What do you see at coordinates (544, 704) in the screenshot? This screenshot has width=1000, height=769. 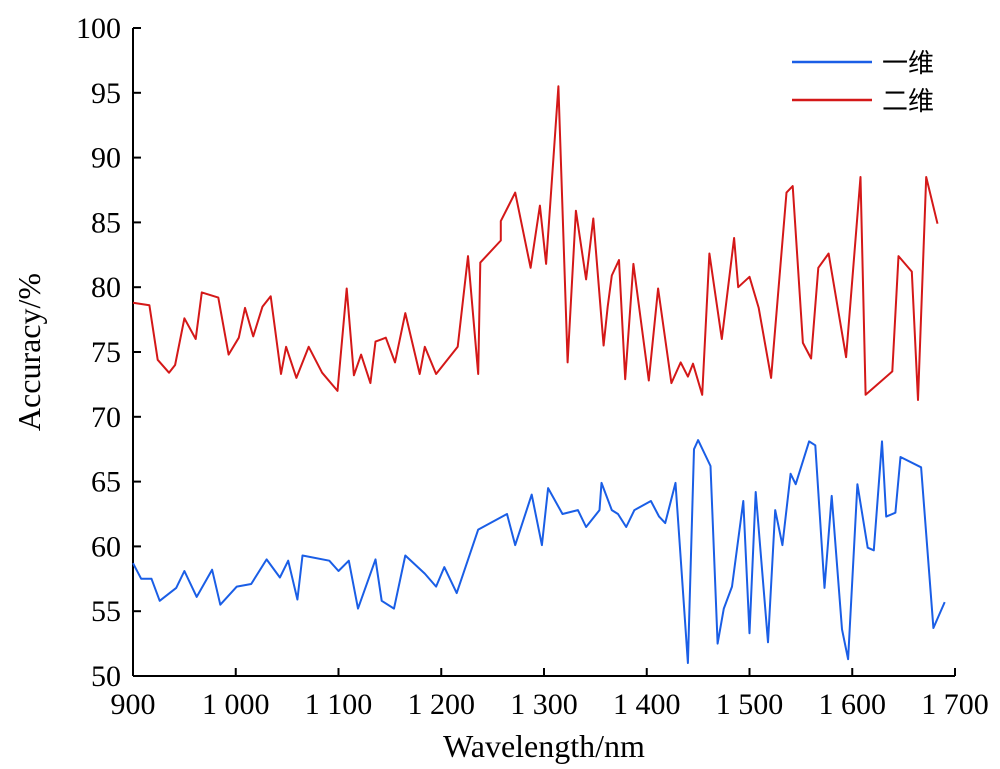 I see `x-tick-label: 1 300` at bounding box center [544, 704].